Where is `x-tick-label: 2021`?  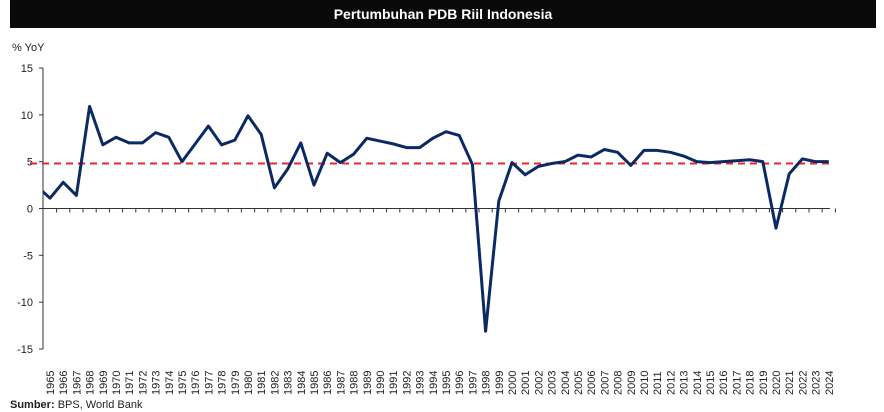
x-tick-label: 2021 is located at coordinates (790, 383).